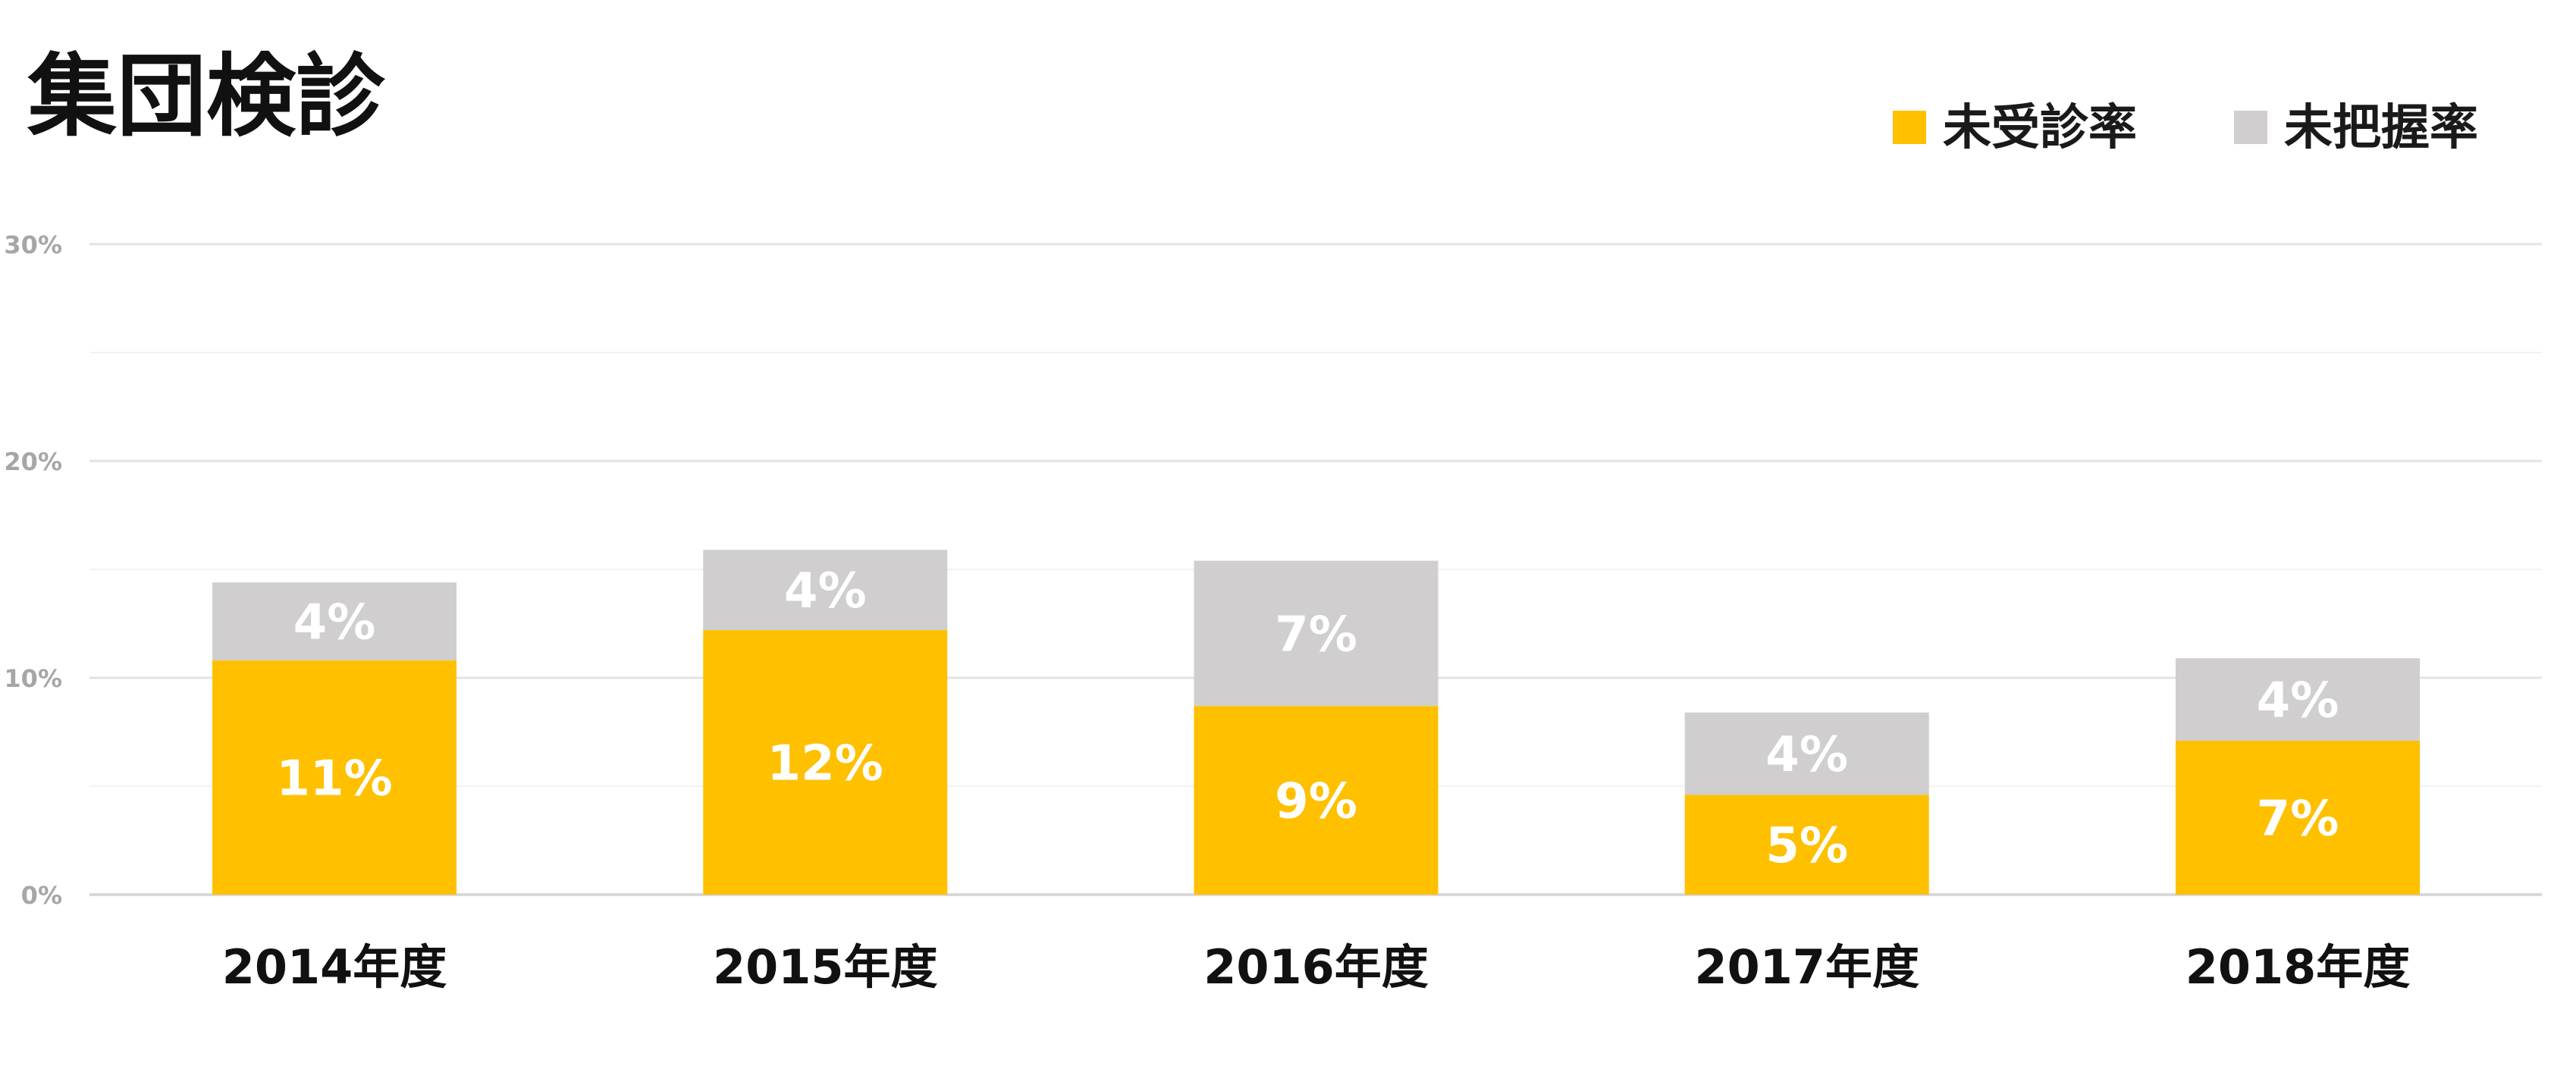 This screenshot has height=1091, width=2576. I want to click on data-label-unknown-0: 4%, so click(334, 623).